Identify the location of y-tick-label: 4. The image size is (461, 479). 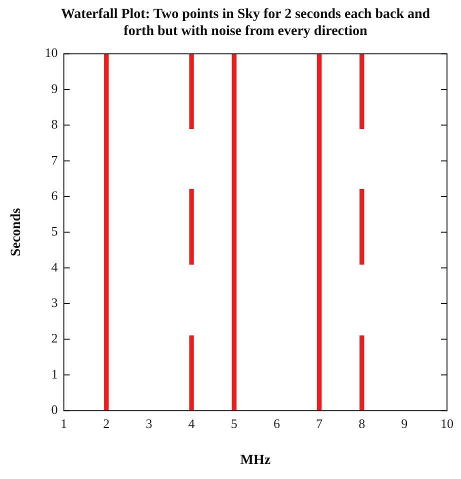
(54, 266).